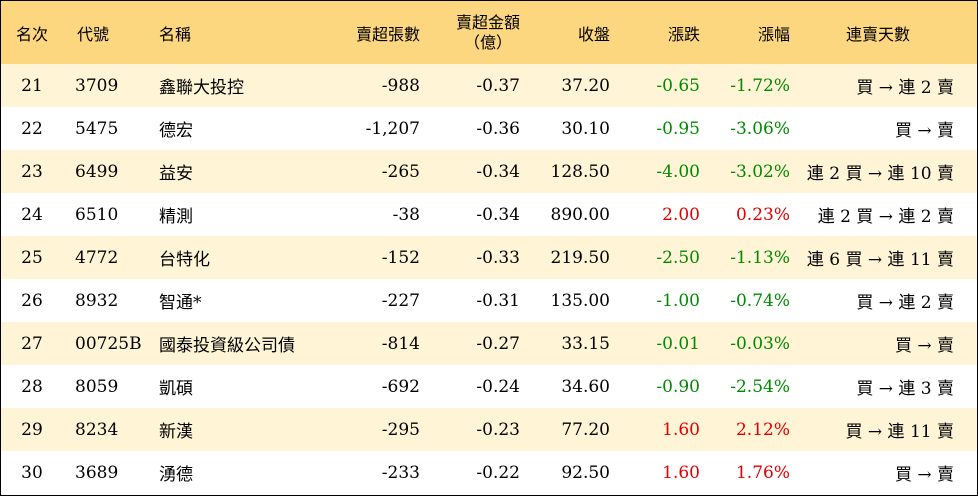 The width and height of the screenshot is (978, 496). I want to click on cell-consecutive-days: 連 6 買 → 連 11 賣, so click(880, 260).